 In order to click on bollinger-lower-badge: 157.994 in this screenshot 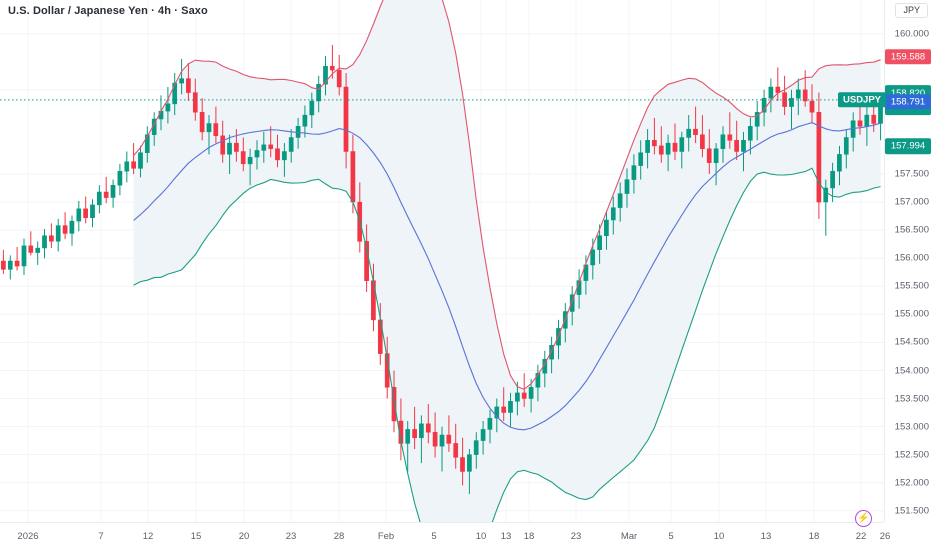, I will do `click(908, 146)`.